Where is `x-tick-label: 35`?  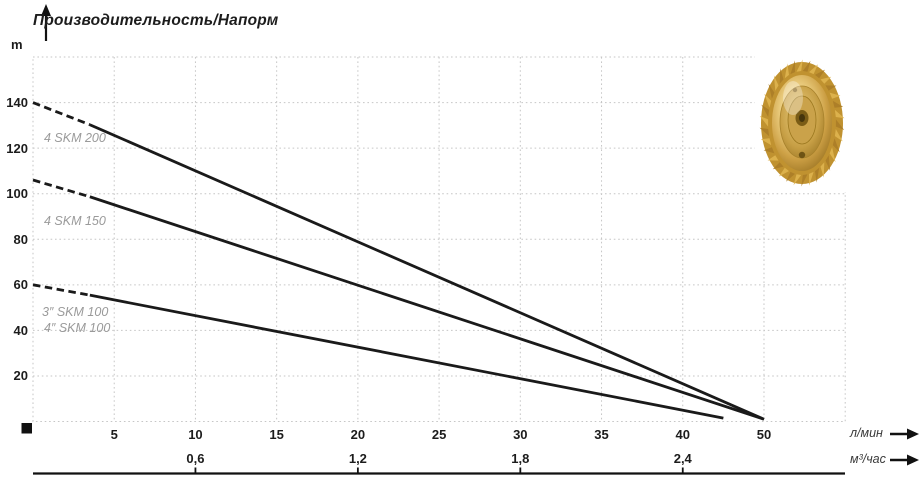 x-tick-label: 35 is located at coordinates (601, 434).